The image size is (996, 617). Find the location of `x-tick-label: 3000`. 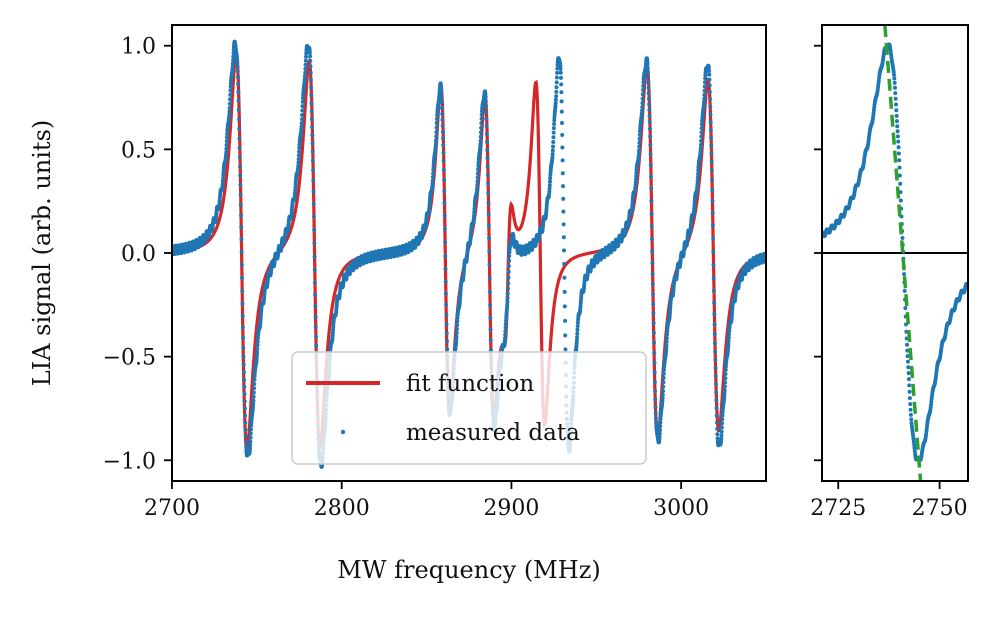

x-tick-label: 3000 is located at coordinates (681, 508).